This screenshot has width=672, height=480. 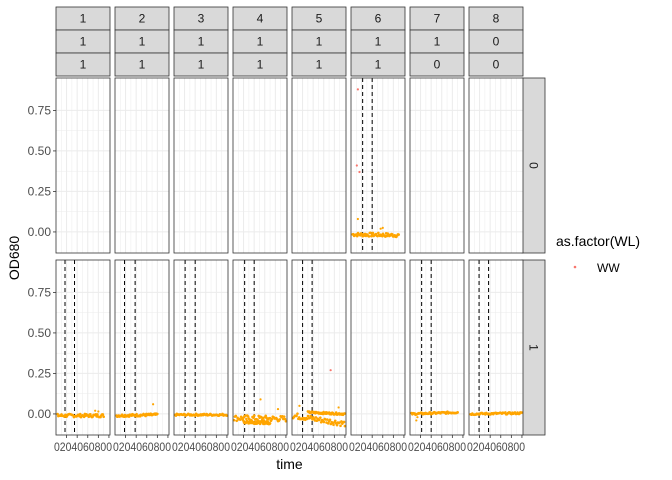 What do you see at coordinates (14, 258) in the screenshot?
I see `y-axis-title: OD680` at bounding box center [14, 258].